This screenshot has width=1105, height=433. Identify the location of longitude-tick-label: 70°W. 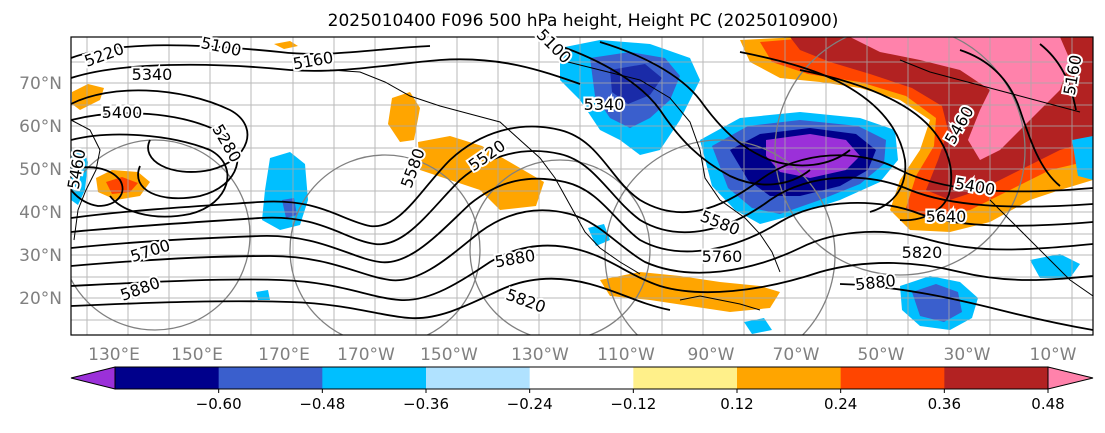
(796, 355).